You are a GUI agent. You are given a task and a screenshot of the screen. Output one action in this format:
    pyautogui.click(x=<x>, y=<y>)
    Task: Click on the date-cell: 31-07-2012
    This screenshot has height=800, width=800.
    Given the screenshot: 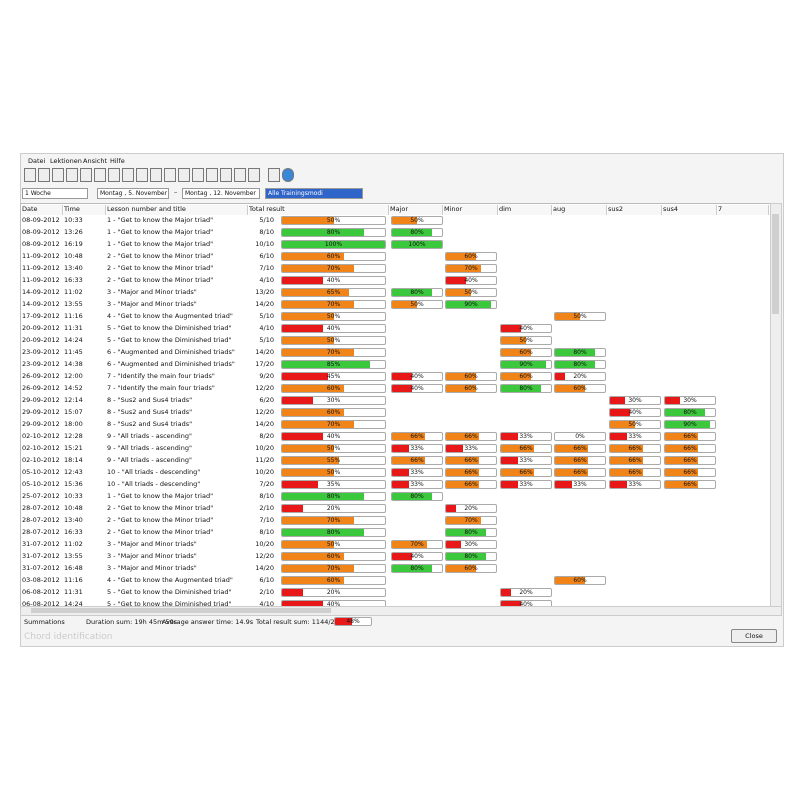 What is the action you would take?
    pyautogui.click(x=41, y=556)
    